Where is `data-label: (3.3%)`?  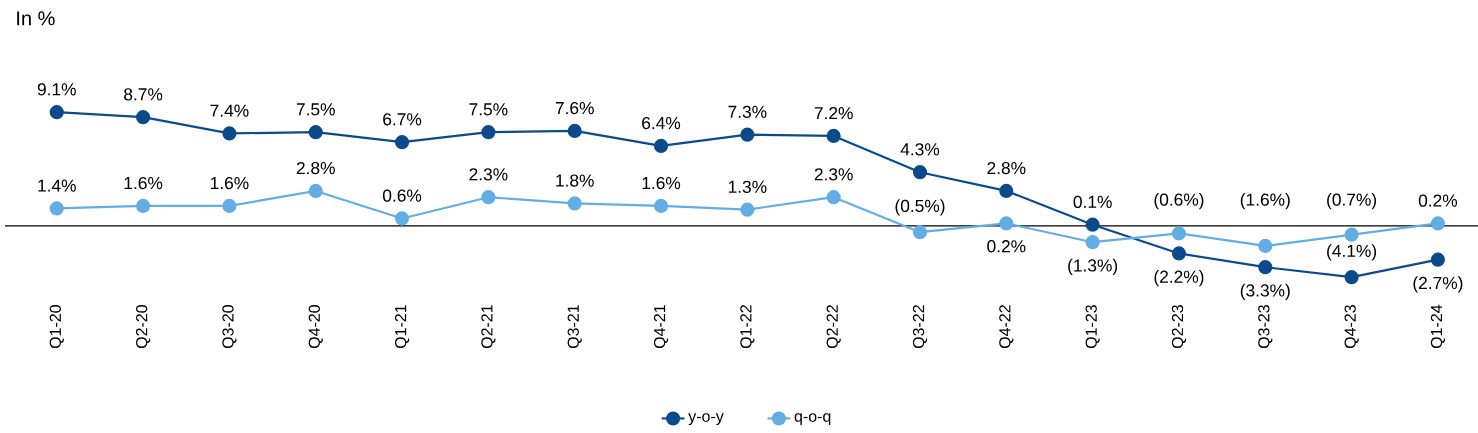 data-label: (3.3%) is located at coordinates (1265, 292).